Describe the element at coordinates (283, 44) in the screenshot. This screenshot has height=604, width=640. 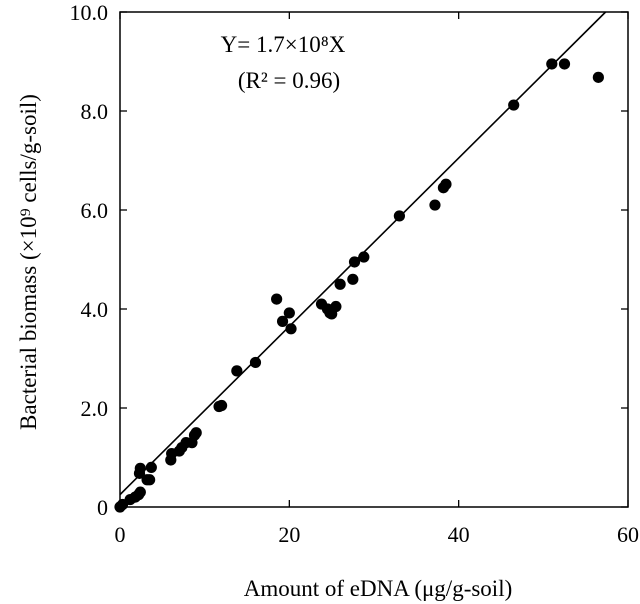
I see `equation-annotation: Y= 1.7×10⁸X` at that location.